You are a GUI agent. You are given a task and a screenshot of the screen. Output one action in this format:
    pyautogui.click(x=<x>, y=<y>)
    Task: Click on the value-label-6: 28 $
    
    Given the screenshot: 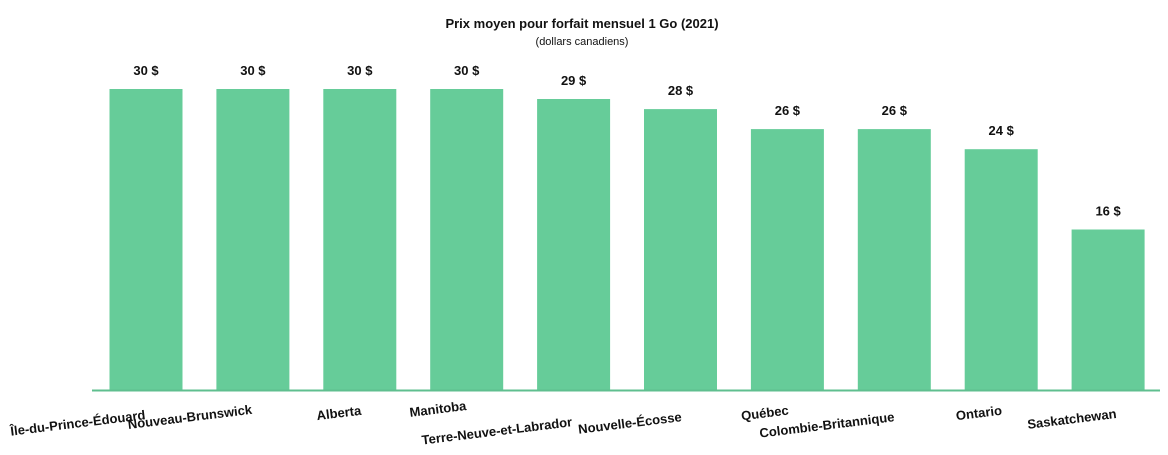 What is the action you would take?
    pyautogui.click(x=681, y=90)
    